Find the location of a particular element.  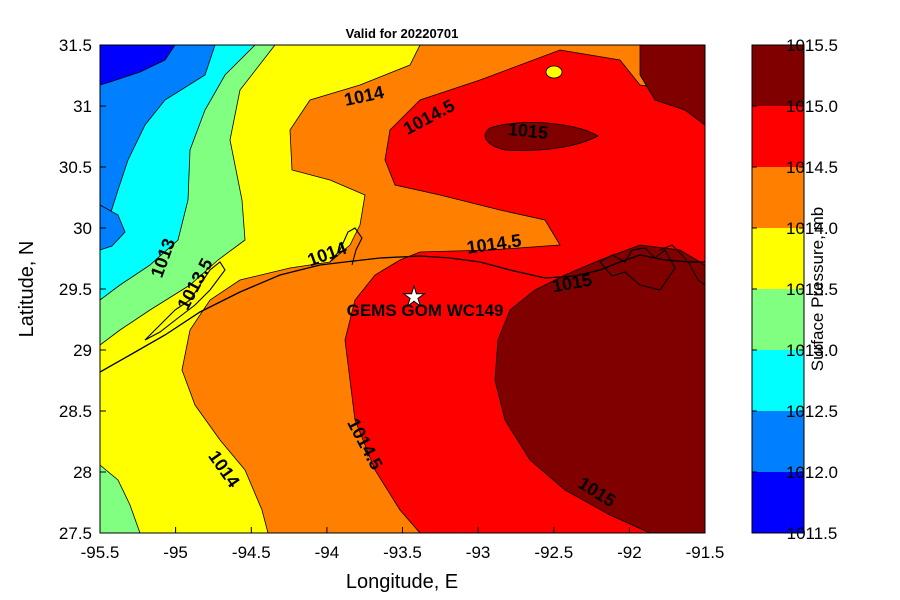

x-axis-label: Longitude, E is located at coordinates (402, 582).